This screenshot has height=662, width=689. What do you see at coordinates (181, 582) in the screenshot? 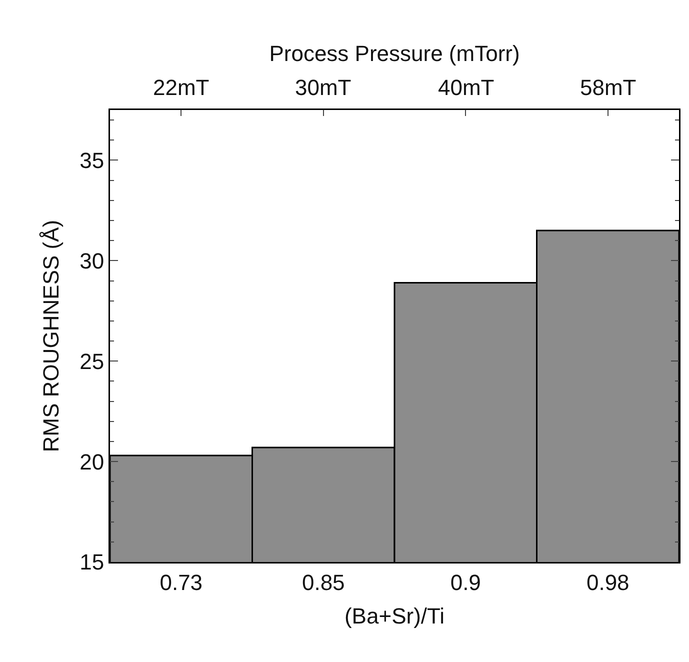
I see `x-tick-label: 0.73` at bounding box center [181, 582].